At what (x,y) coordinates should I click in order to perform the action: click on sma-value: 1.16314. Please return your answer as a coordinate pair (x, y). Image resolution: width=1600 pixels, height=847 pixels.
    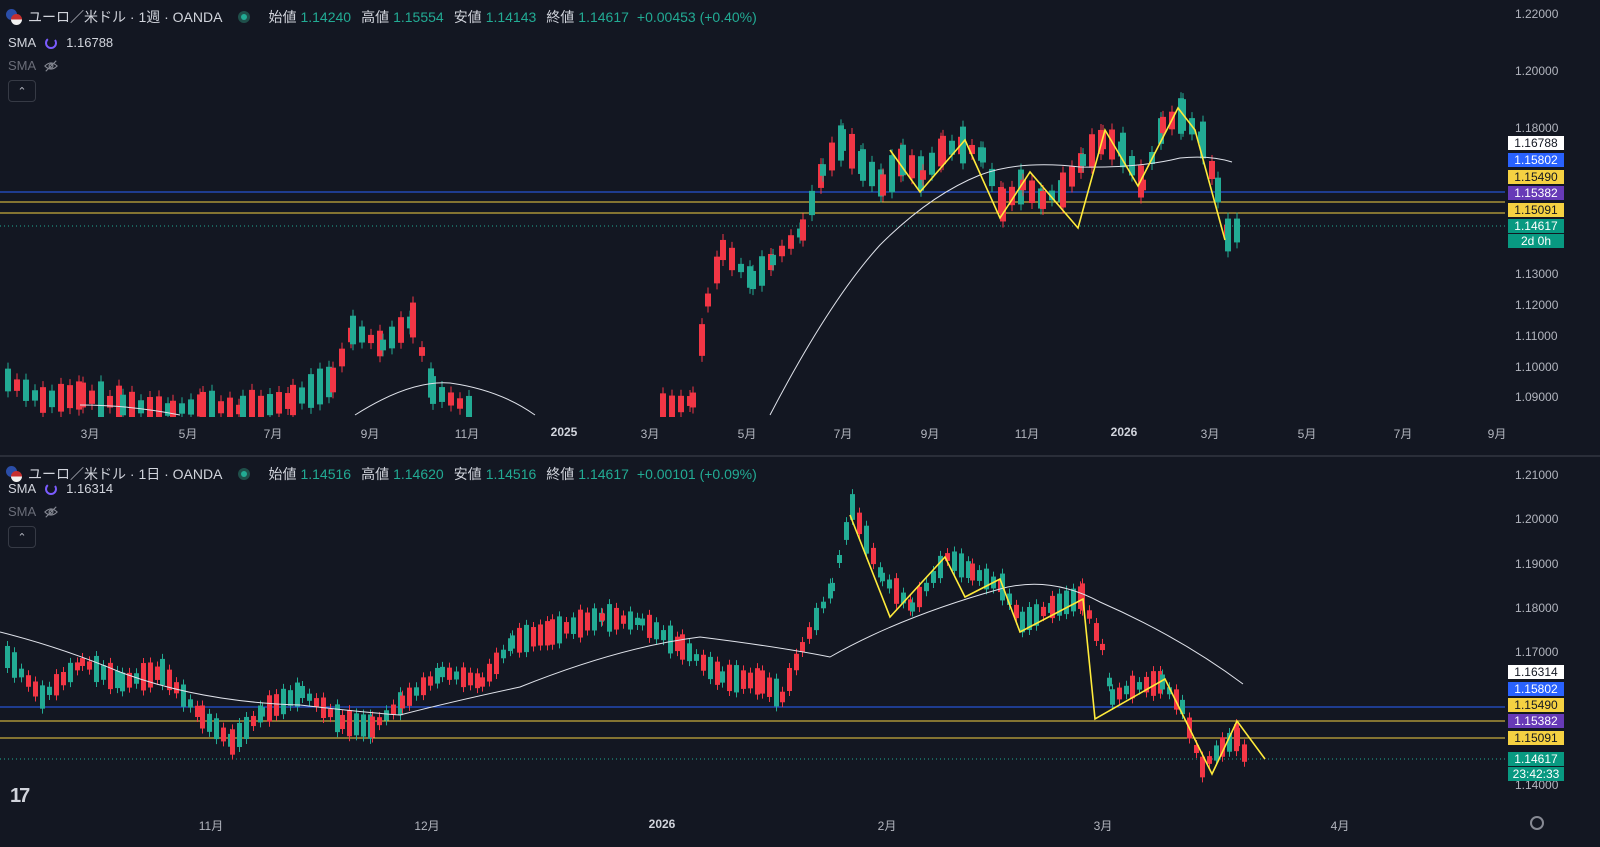
    Looking at the image, I should click on (90, 488).